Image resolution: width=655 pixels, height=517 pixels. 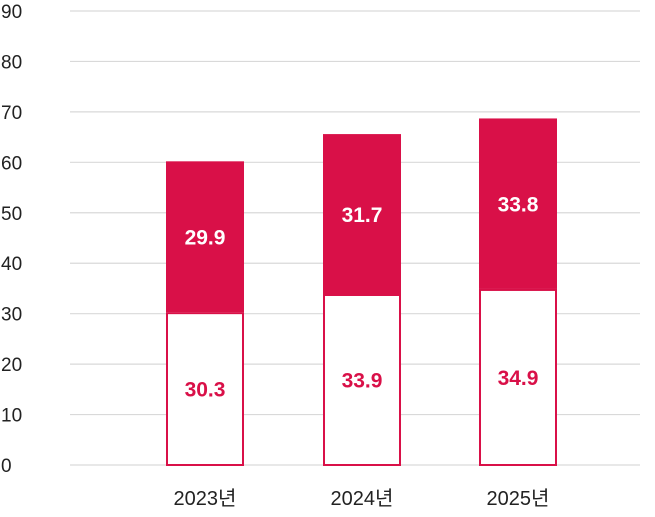 What do you see at coordinates (11, 62) in the screenshot?
I see `y-tick-label: 80` at bounding box center [11, 62].